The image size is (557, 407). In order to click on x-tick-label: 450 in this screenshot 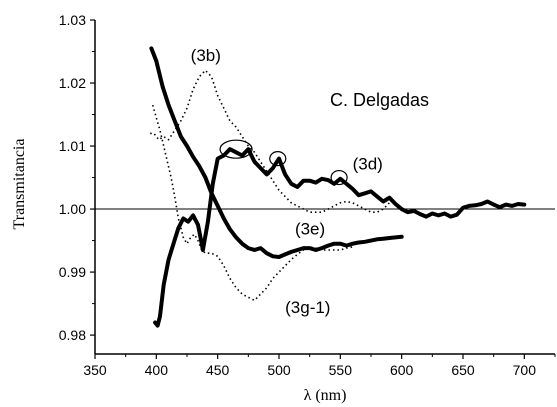, I will do `click(218, 370)`.